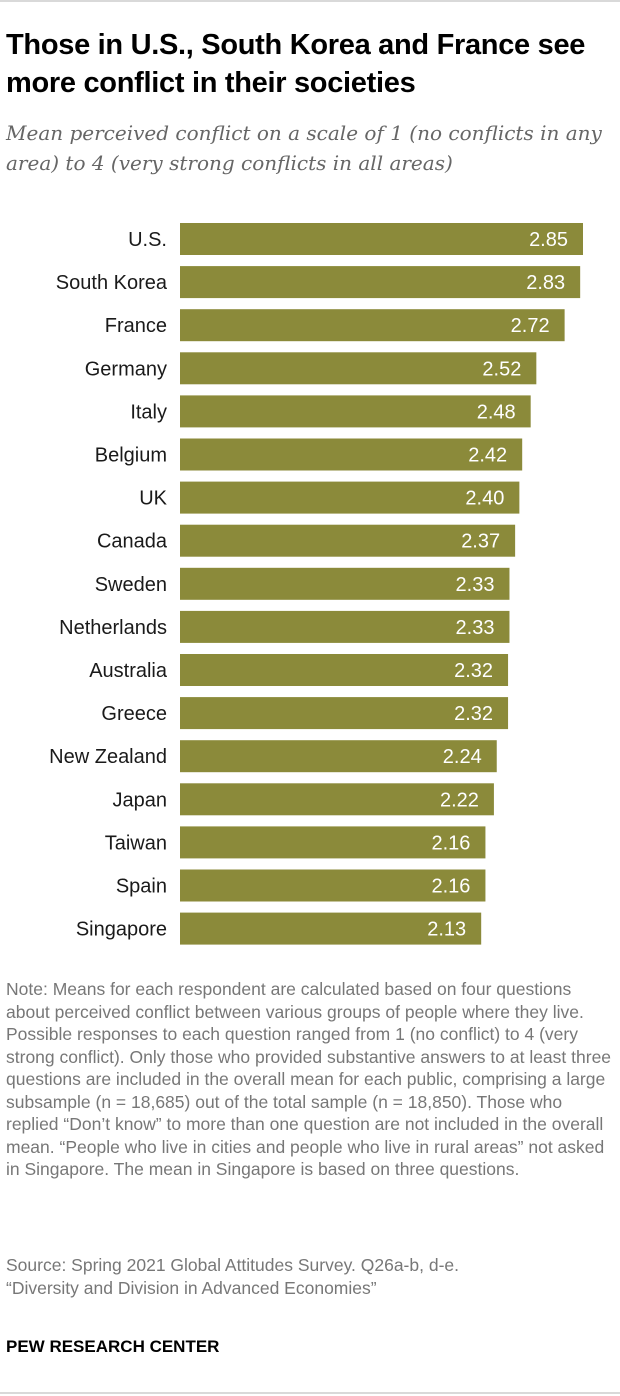 The image size is (620, 1396). I want to click on category-label: South Korea, so click(112, 283).